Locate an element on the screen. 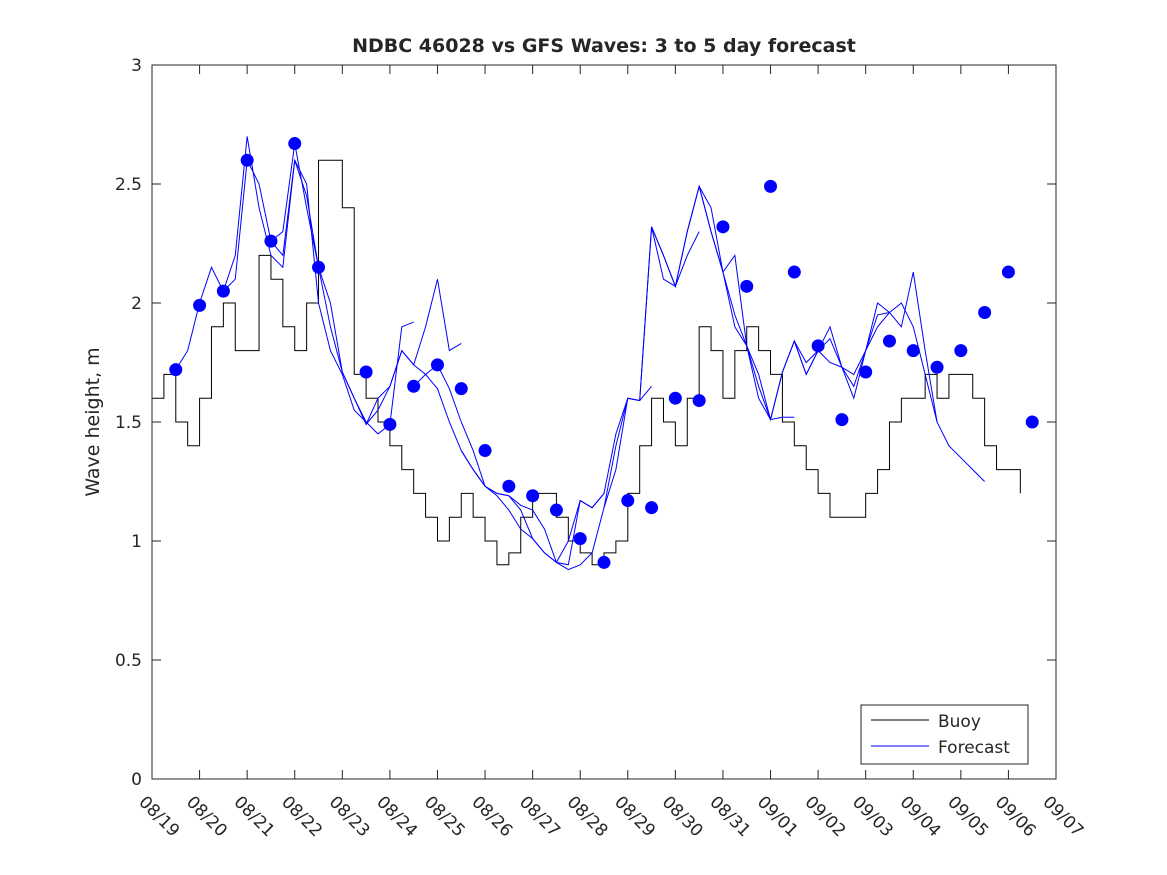  legend-box is located at coordinates (944, 734).